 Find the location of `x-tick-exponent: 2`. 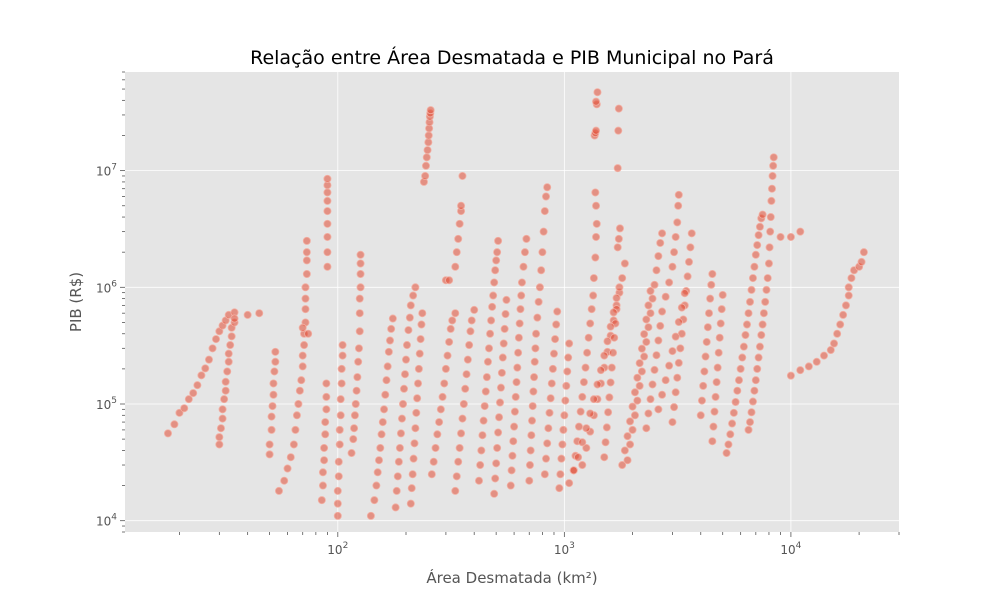

x-tick-exponent: 2 is located at coordinates (346, 546).